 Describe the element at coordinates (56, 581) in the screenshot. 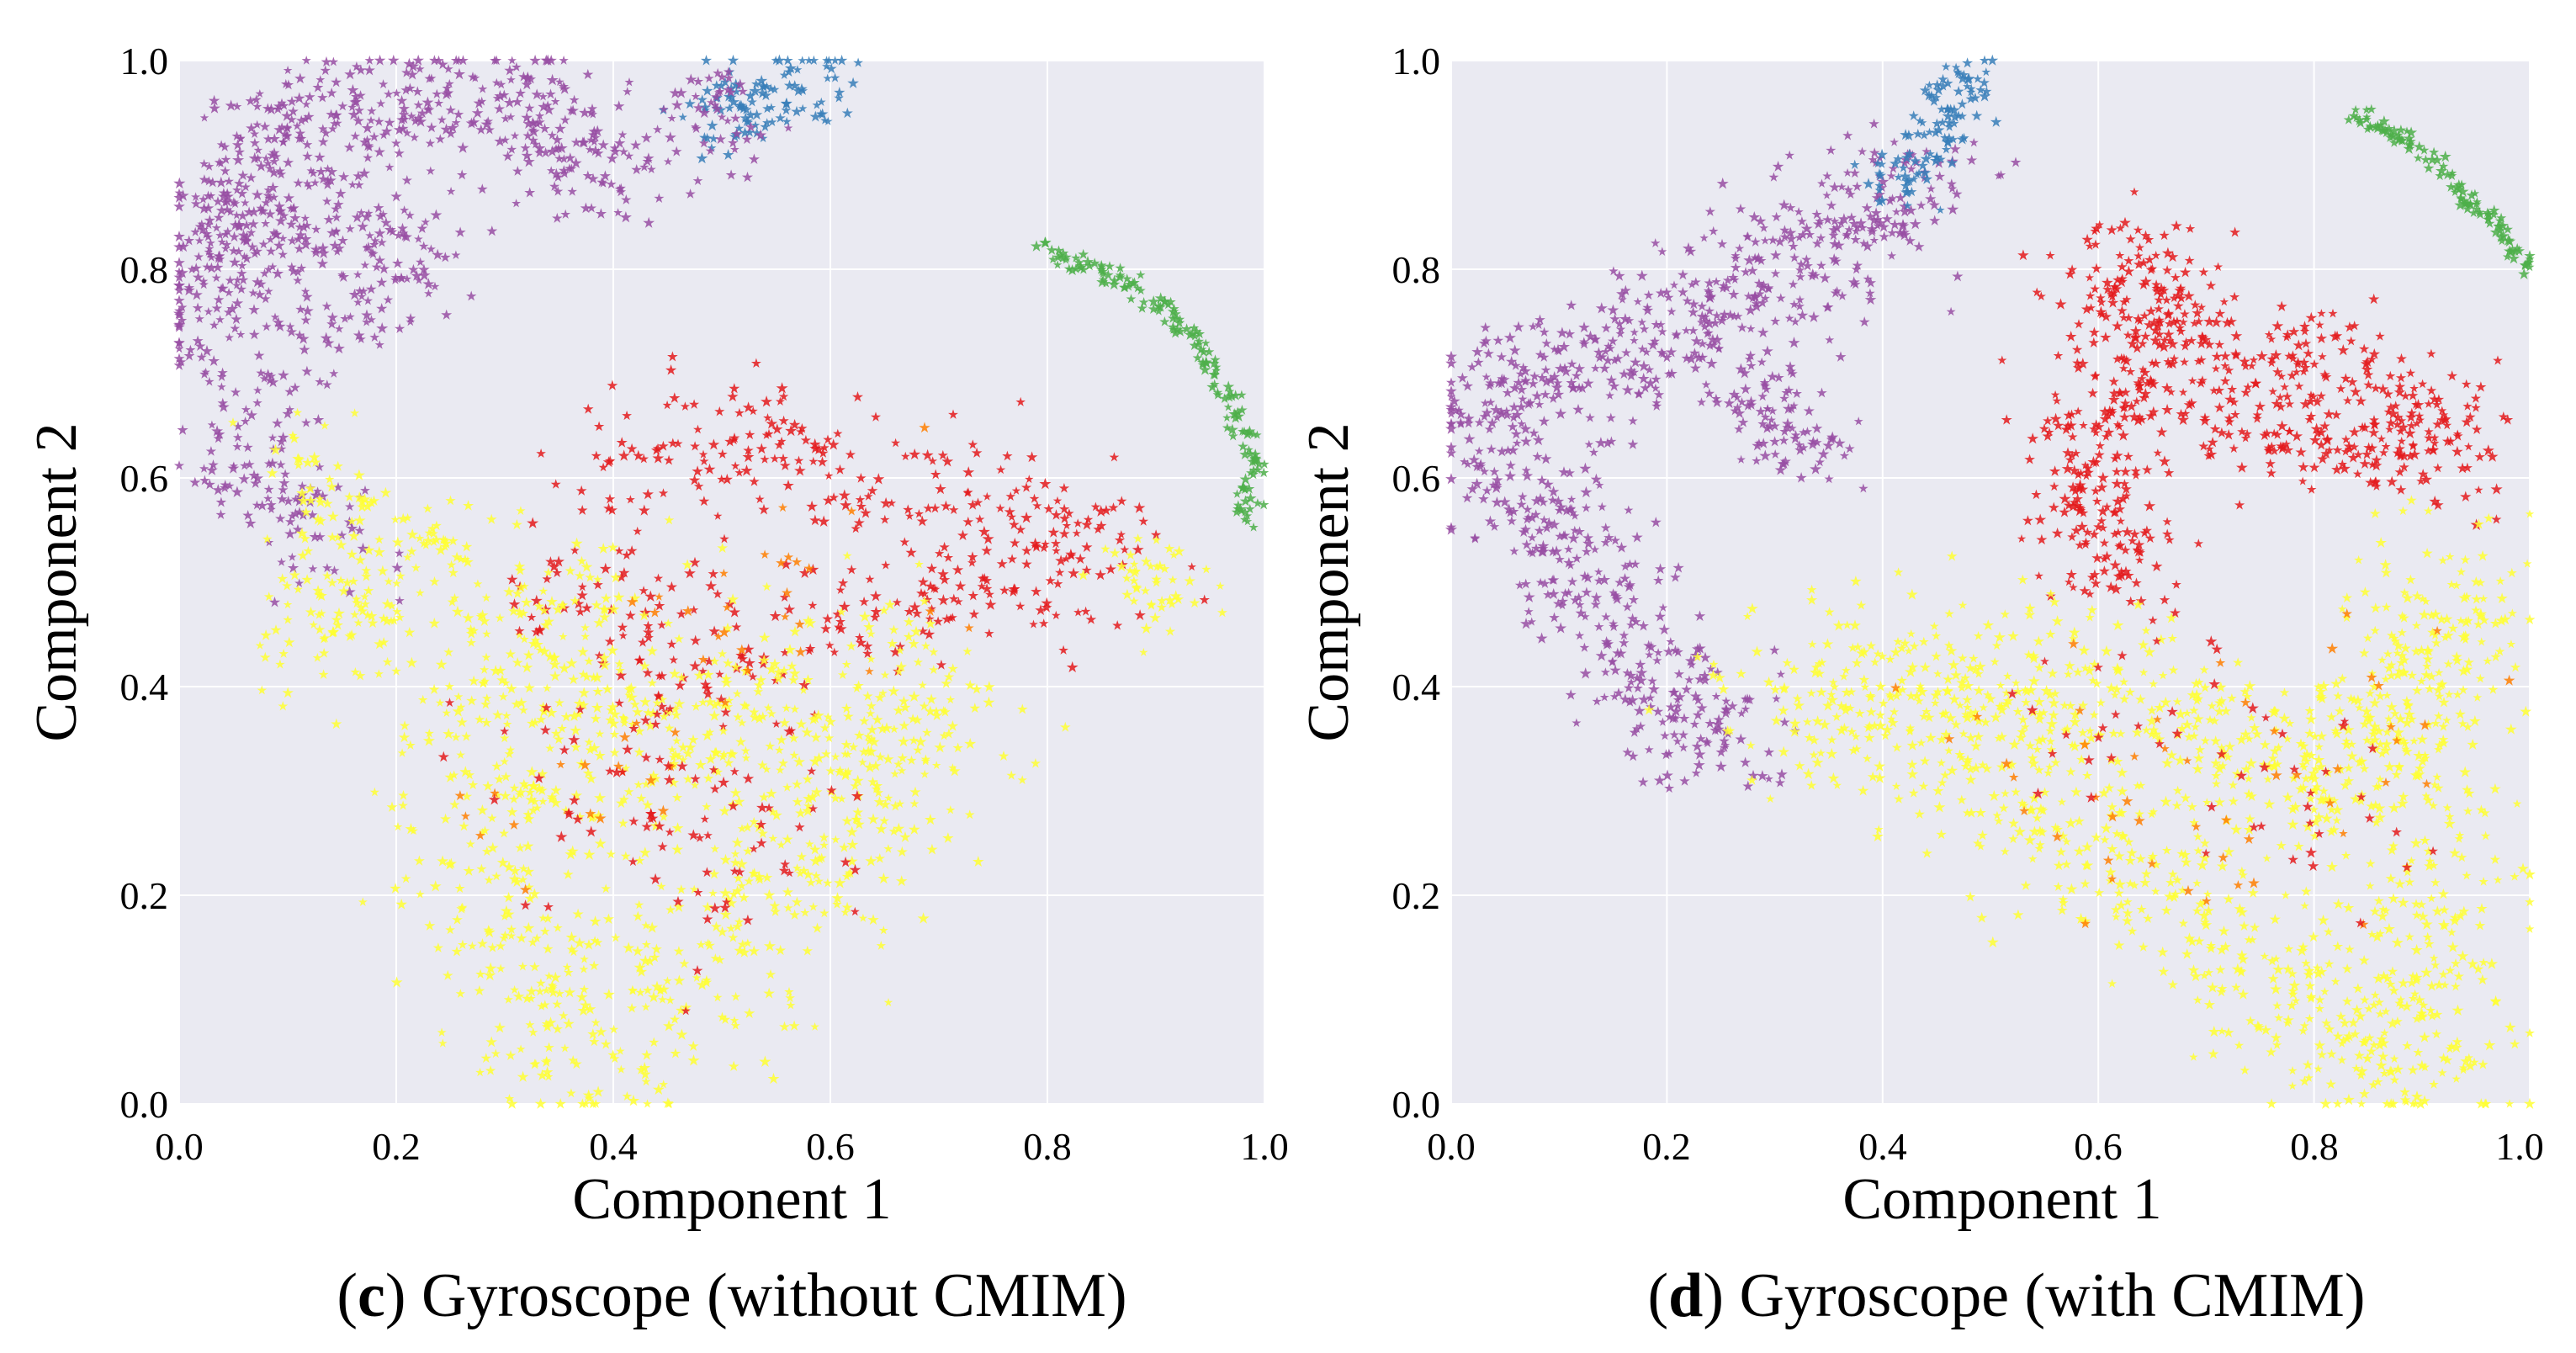

I see `y-axis-title-c: Component 2` at that location.